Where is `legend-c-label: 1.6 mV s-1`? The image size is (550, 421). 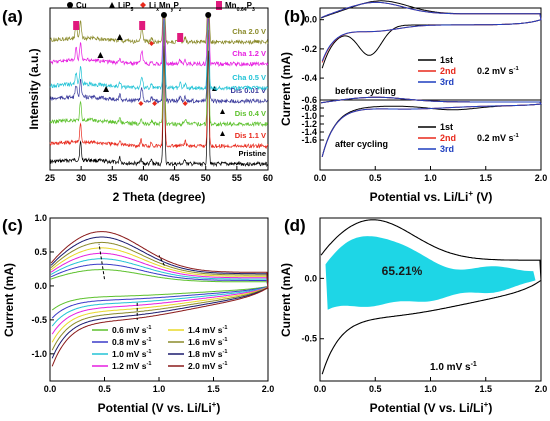 legend-c-label: 1.6 mV s-1 is located at coordinates (207, 342).